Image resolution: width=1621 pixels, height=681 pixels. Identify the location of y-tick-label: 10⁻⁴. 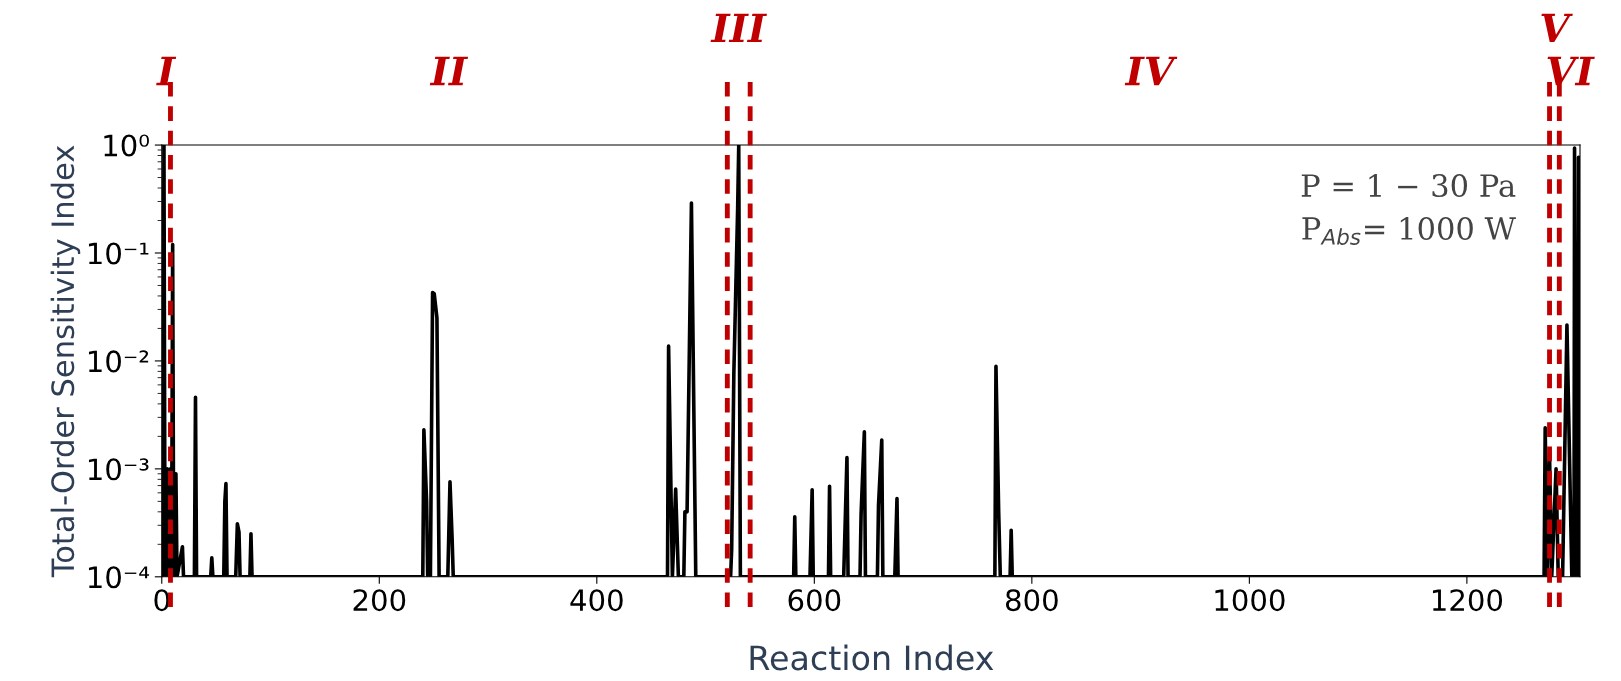
(119, 577).